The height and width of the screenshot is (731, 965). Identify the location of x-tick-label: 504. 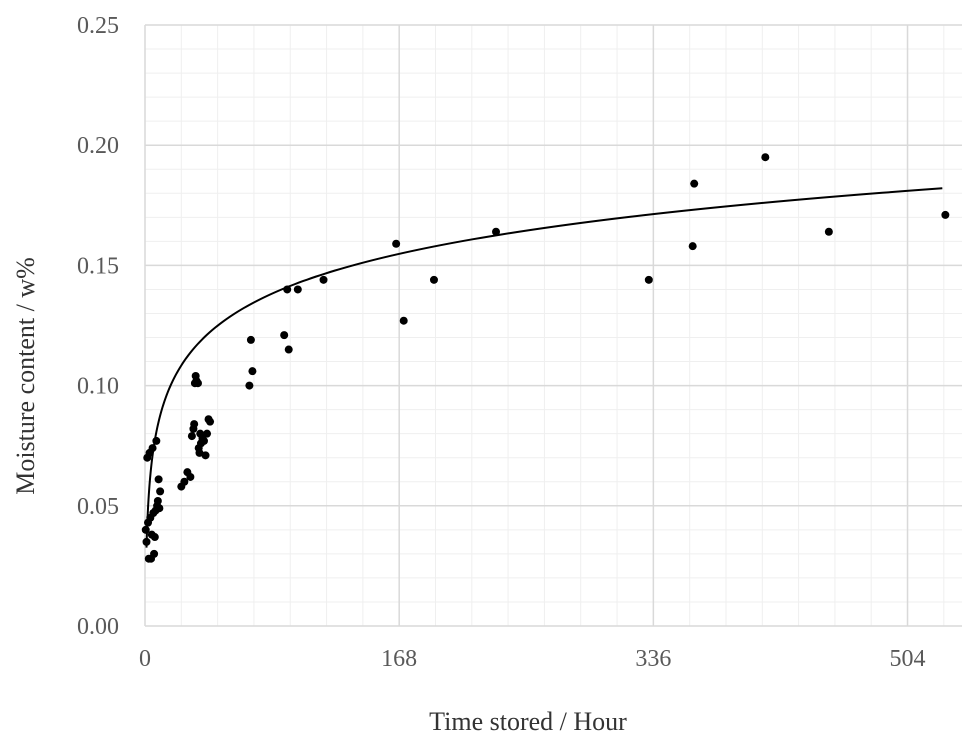
(908, 659).